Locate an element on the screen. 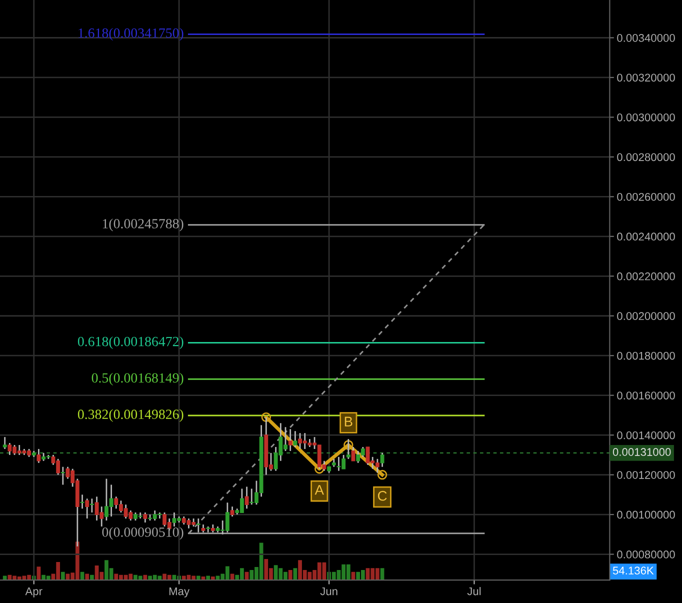 The image size is (682, 603). y-tick-label: 0.00120000 is located at coordinates (646, 475).